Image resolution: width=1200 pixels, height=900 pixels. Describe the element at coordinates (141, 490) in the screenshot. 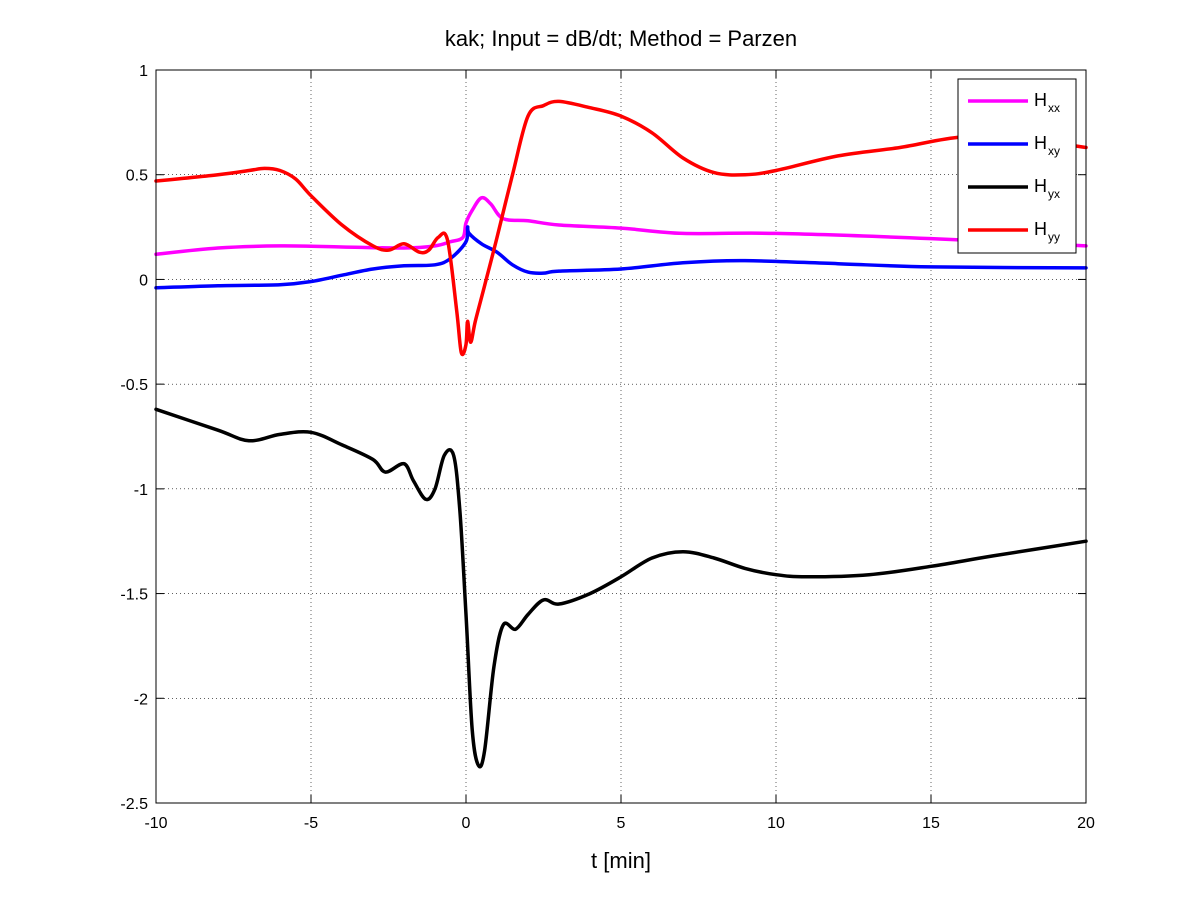

I see `y-tick-label: -1` at that location.